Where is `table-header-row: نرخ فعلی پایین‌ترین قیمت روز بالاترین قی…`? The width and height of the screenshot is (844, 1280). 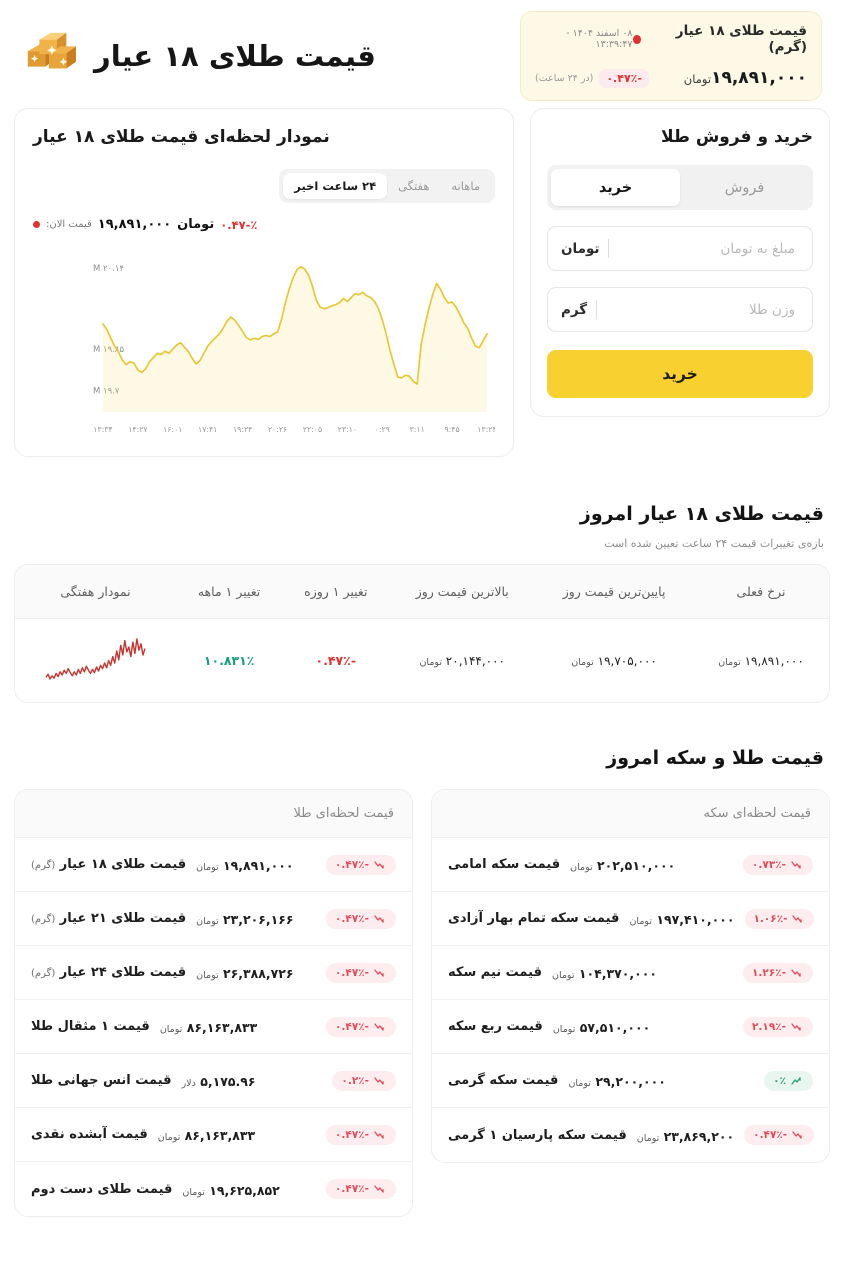
table-header-row: نرخ فعلی پایین‌ترین قیمت روز بالاترین قی… is located at coordinates (422, 592).